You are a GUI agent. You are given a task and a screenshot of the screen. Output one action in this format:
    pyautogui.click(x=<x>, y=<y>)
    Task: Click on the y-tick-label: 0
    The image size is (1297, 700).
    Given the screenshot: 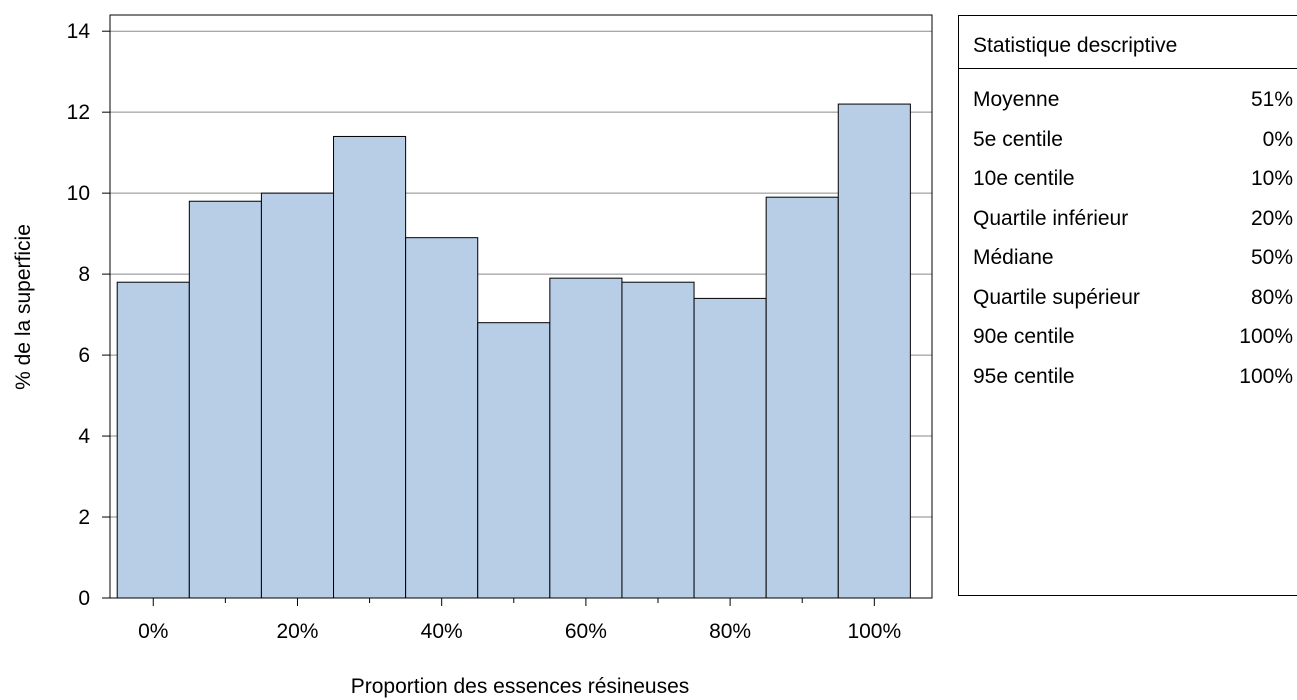 What is the action you would take?
    pyautogui.click(x=84, y=598)
    